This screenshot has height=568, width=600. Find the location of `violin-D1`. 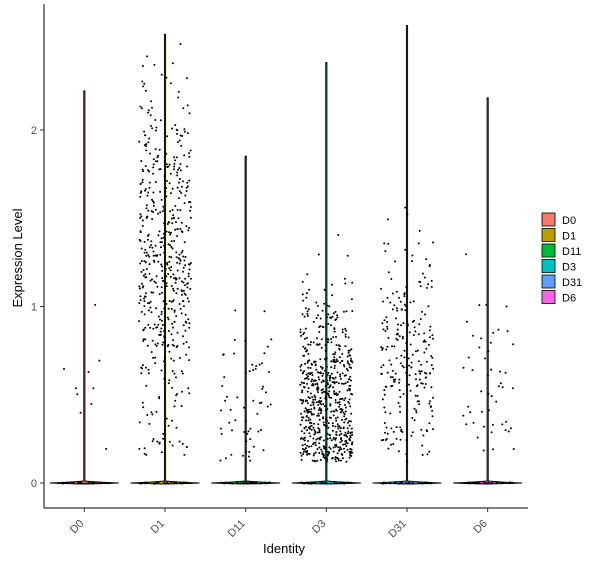

violin-D1 is located at coordinates (165, 259).